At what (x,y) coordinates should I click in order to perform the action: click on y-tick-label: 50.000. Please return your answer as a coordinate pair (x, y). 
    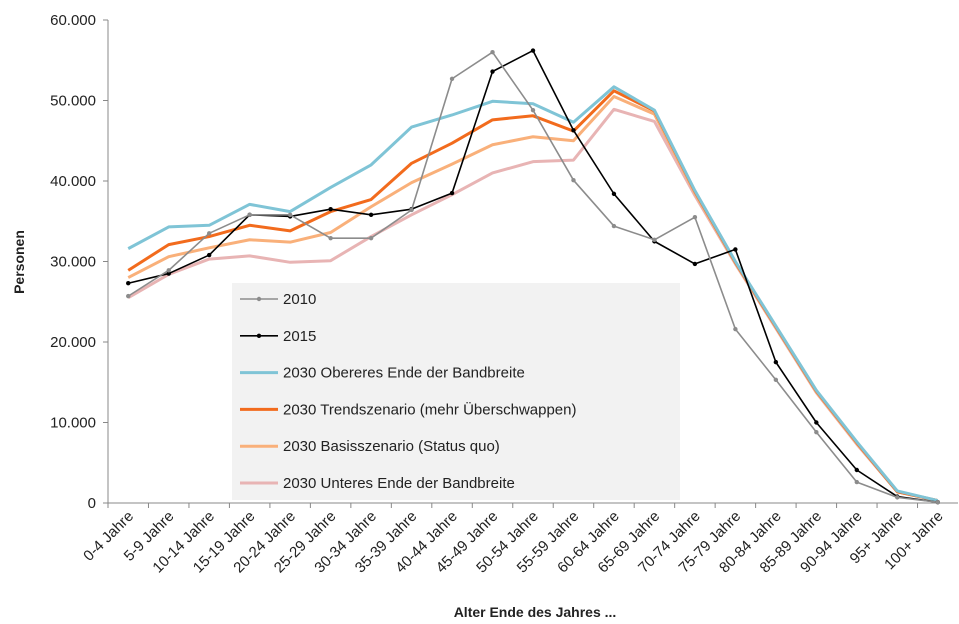
    Looking at the image, I should click on (73, 101).